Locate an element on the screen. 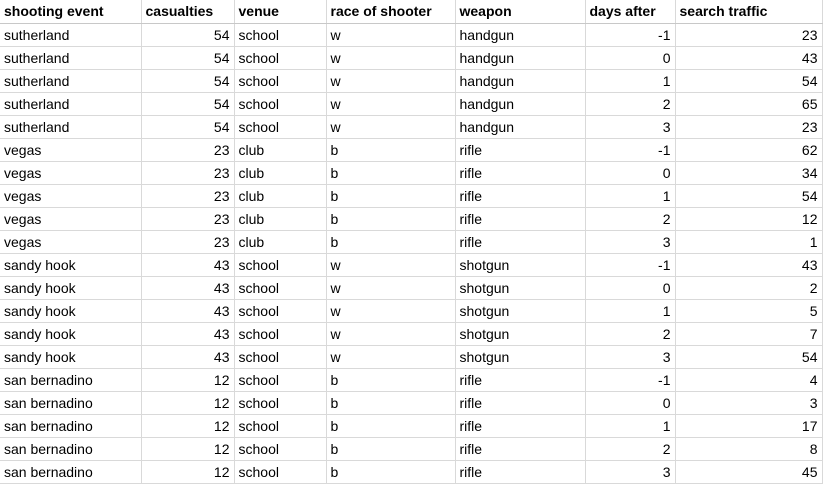 The image size is (833, 489). cell-search-traffic: 62 is located at coordinates (749, 150).